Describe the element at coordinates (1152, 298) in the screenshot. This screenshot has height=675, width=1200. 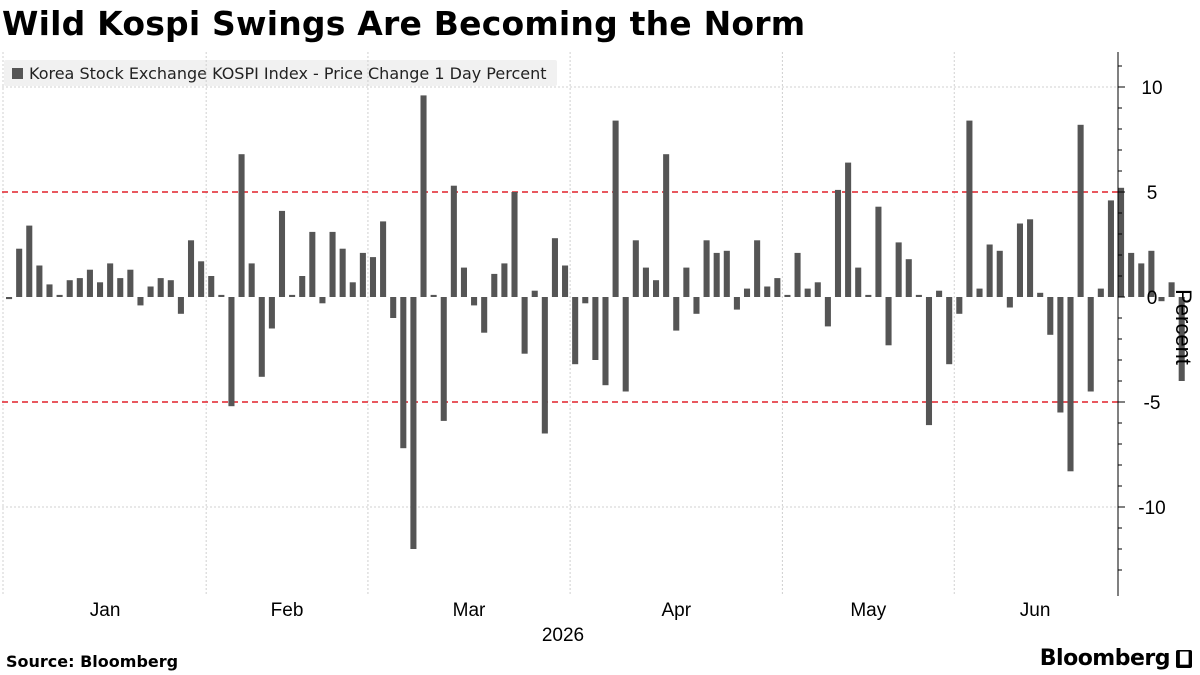
I see `y-tick-label: 0` at that location.